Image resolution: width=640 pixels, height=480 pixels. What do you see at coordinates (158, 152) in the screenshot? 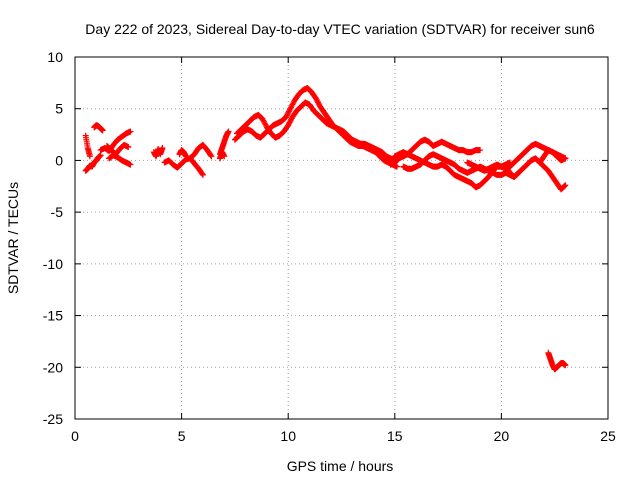
I see `series-sat-g` at bounding box center [158, 152].